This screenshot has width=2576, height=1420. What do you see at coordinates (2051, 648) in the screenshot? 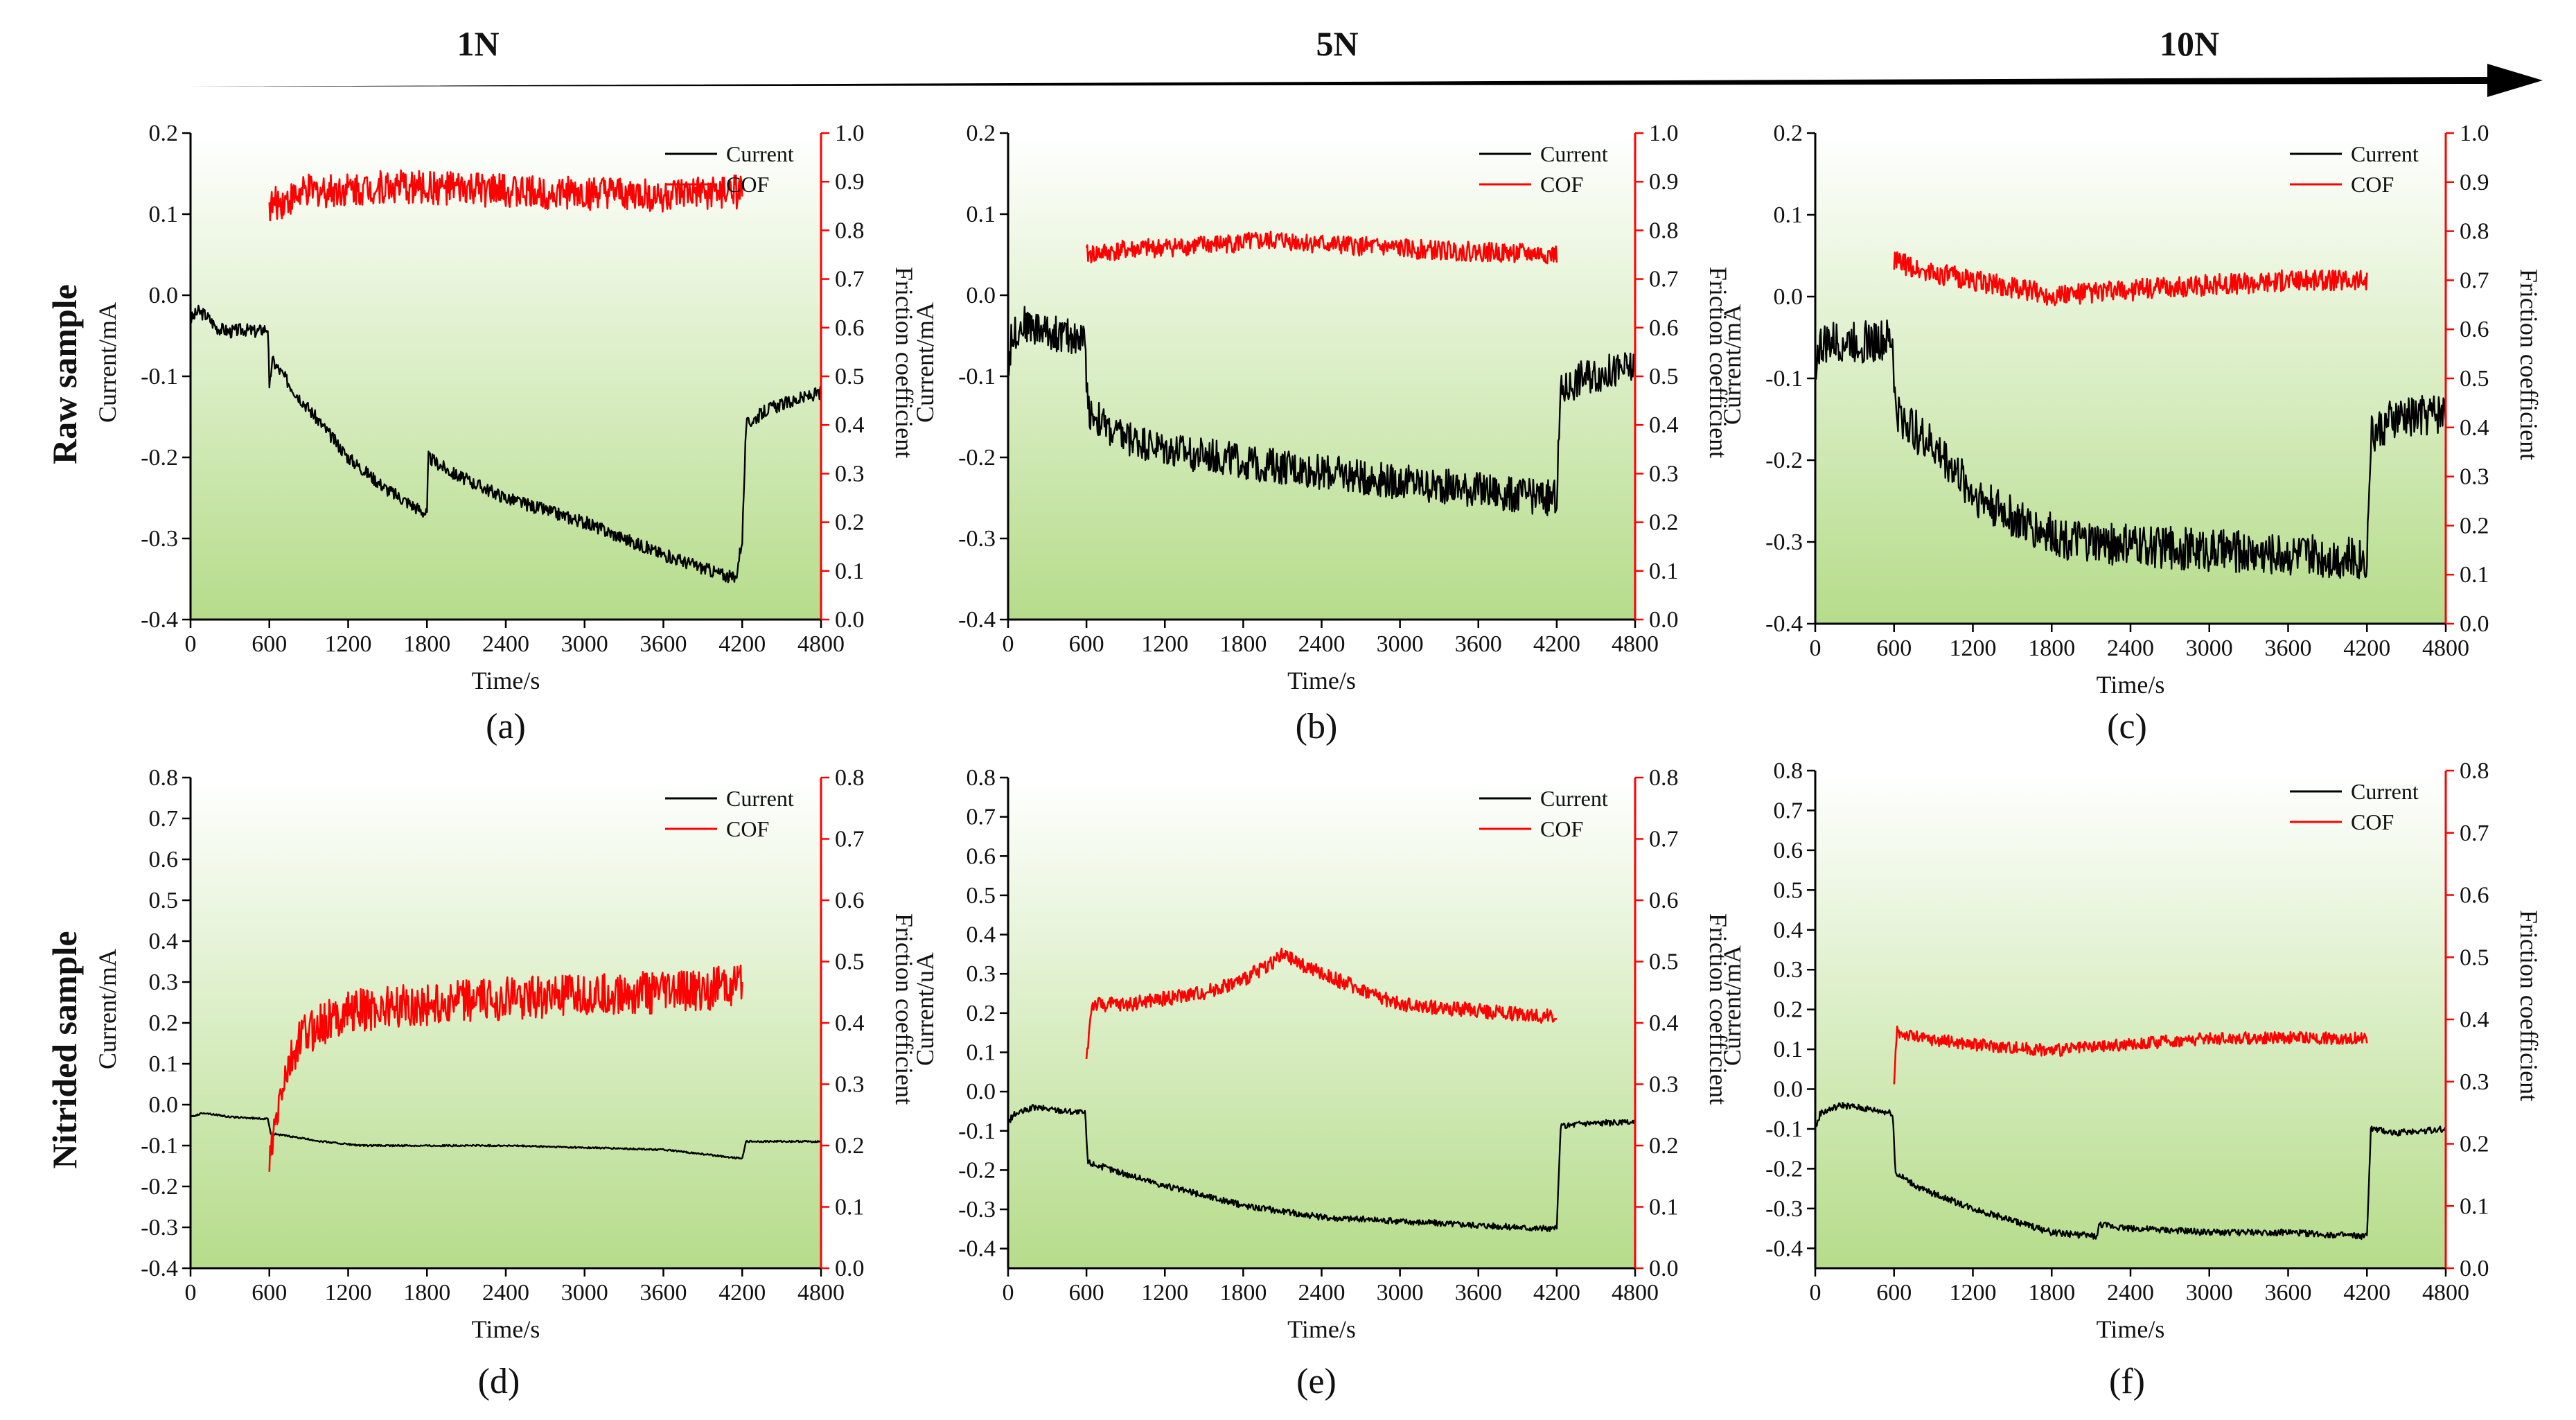
I see `x-tick-label: 1800` at bounding box center [2051, 648].